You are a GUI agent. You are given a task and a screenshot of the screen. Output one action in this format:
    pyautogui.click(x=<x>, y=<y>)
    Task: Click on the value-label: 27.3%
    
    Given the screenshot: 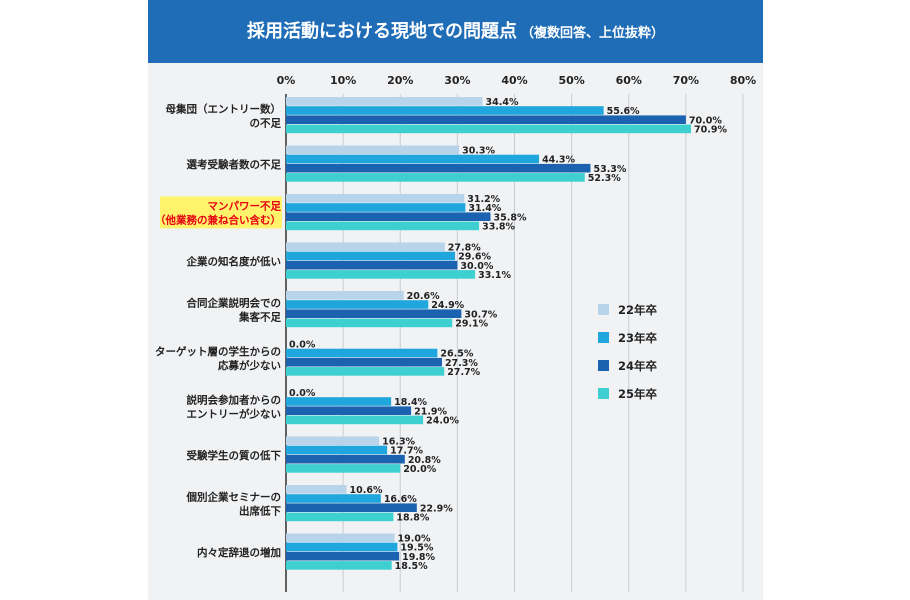 What is the action you would take?
    pyautogui.click(x=461, y=363)
    